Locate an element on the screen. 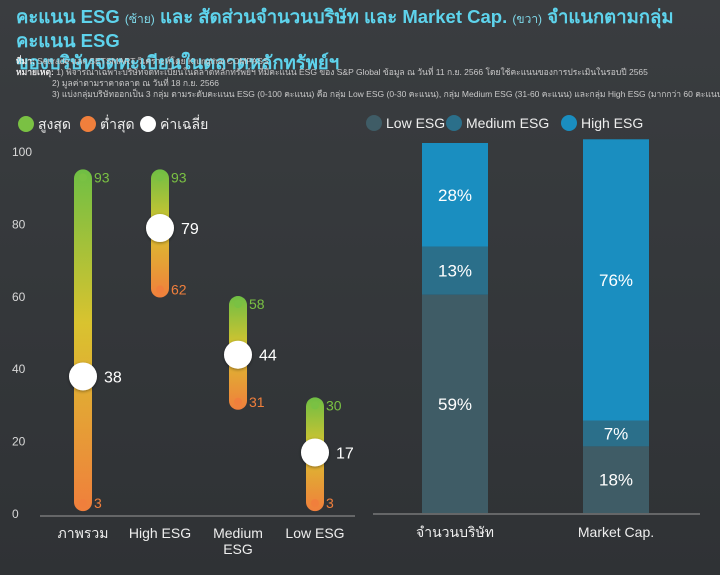  avg-value-label: 38 is located at coordinates (113, 377).